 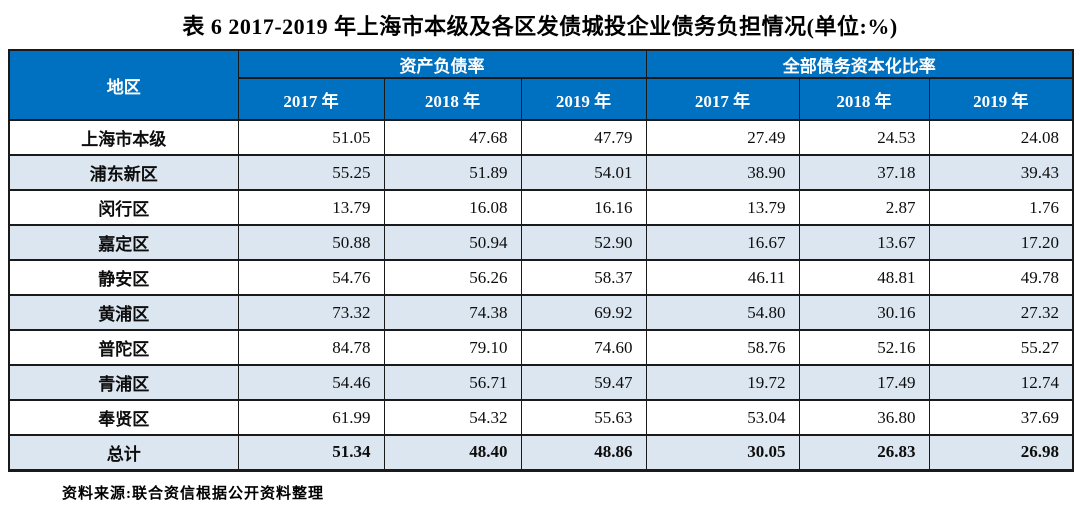 What do you see at coordinates (123, 382) in the screenshot?
I see `region-cell: 青浦区` at bounding box center [123, 382].